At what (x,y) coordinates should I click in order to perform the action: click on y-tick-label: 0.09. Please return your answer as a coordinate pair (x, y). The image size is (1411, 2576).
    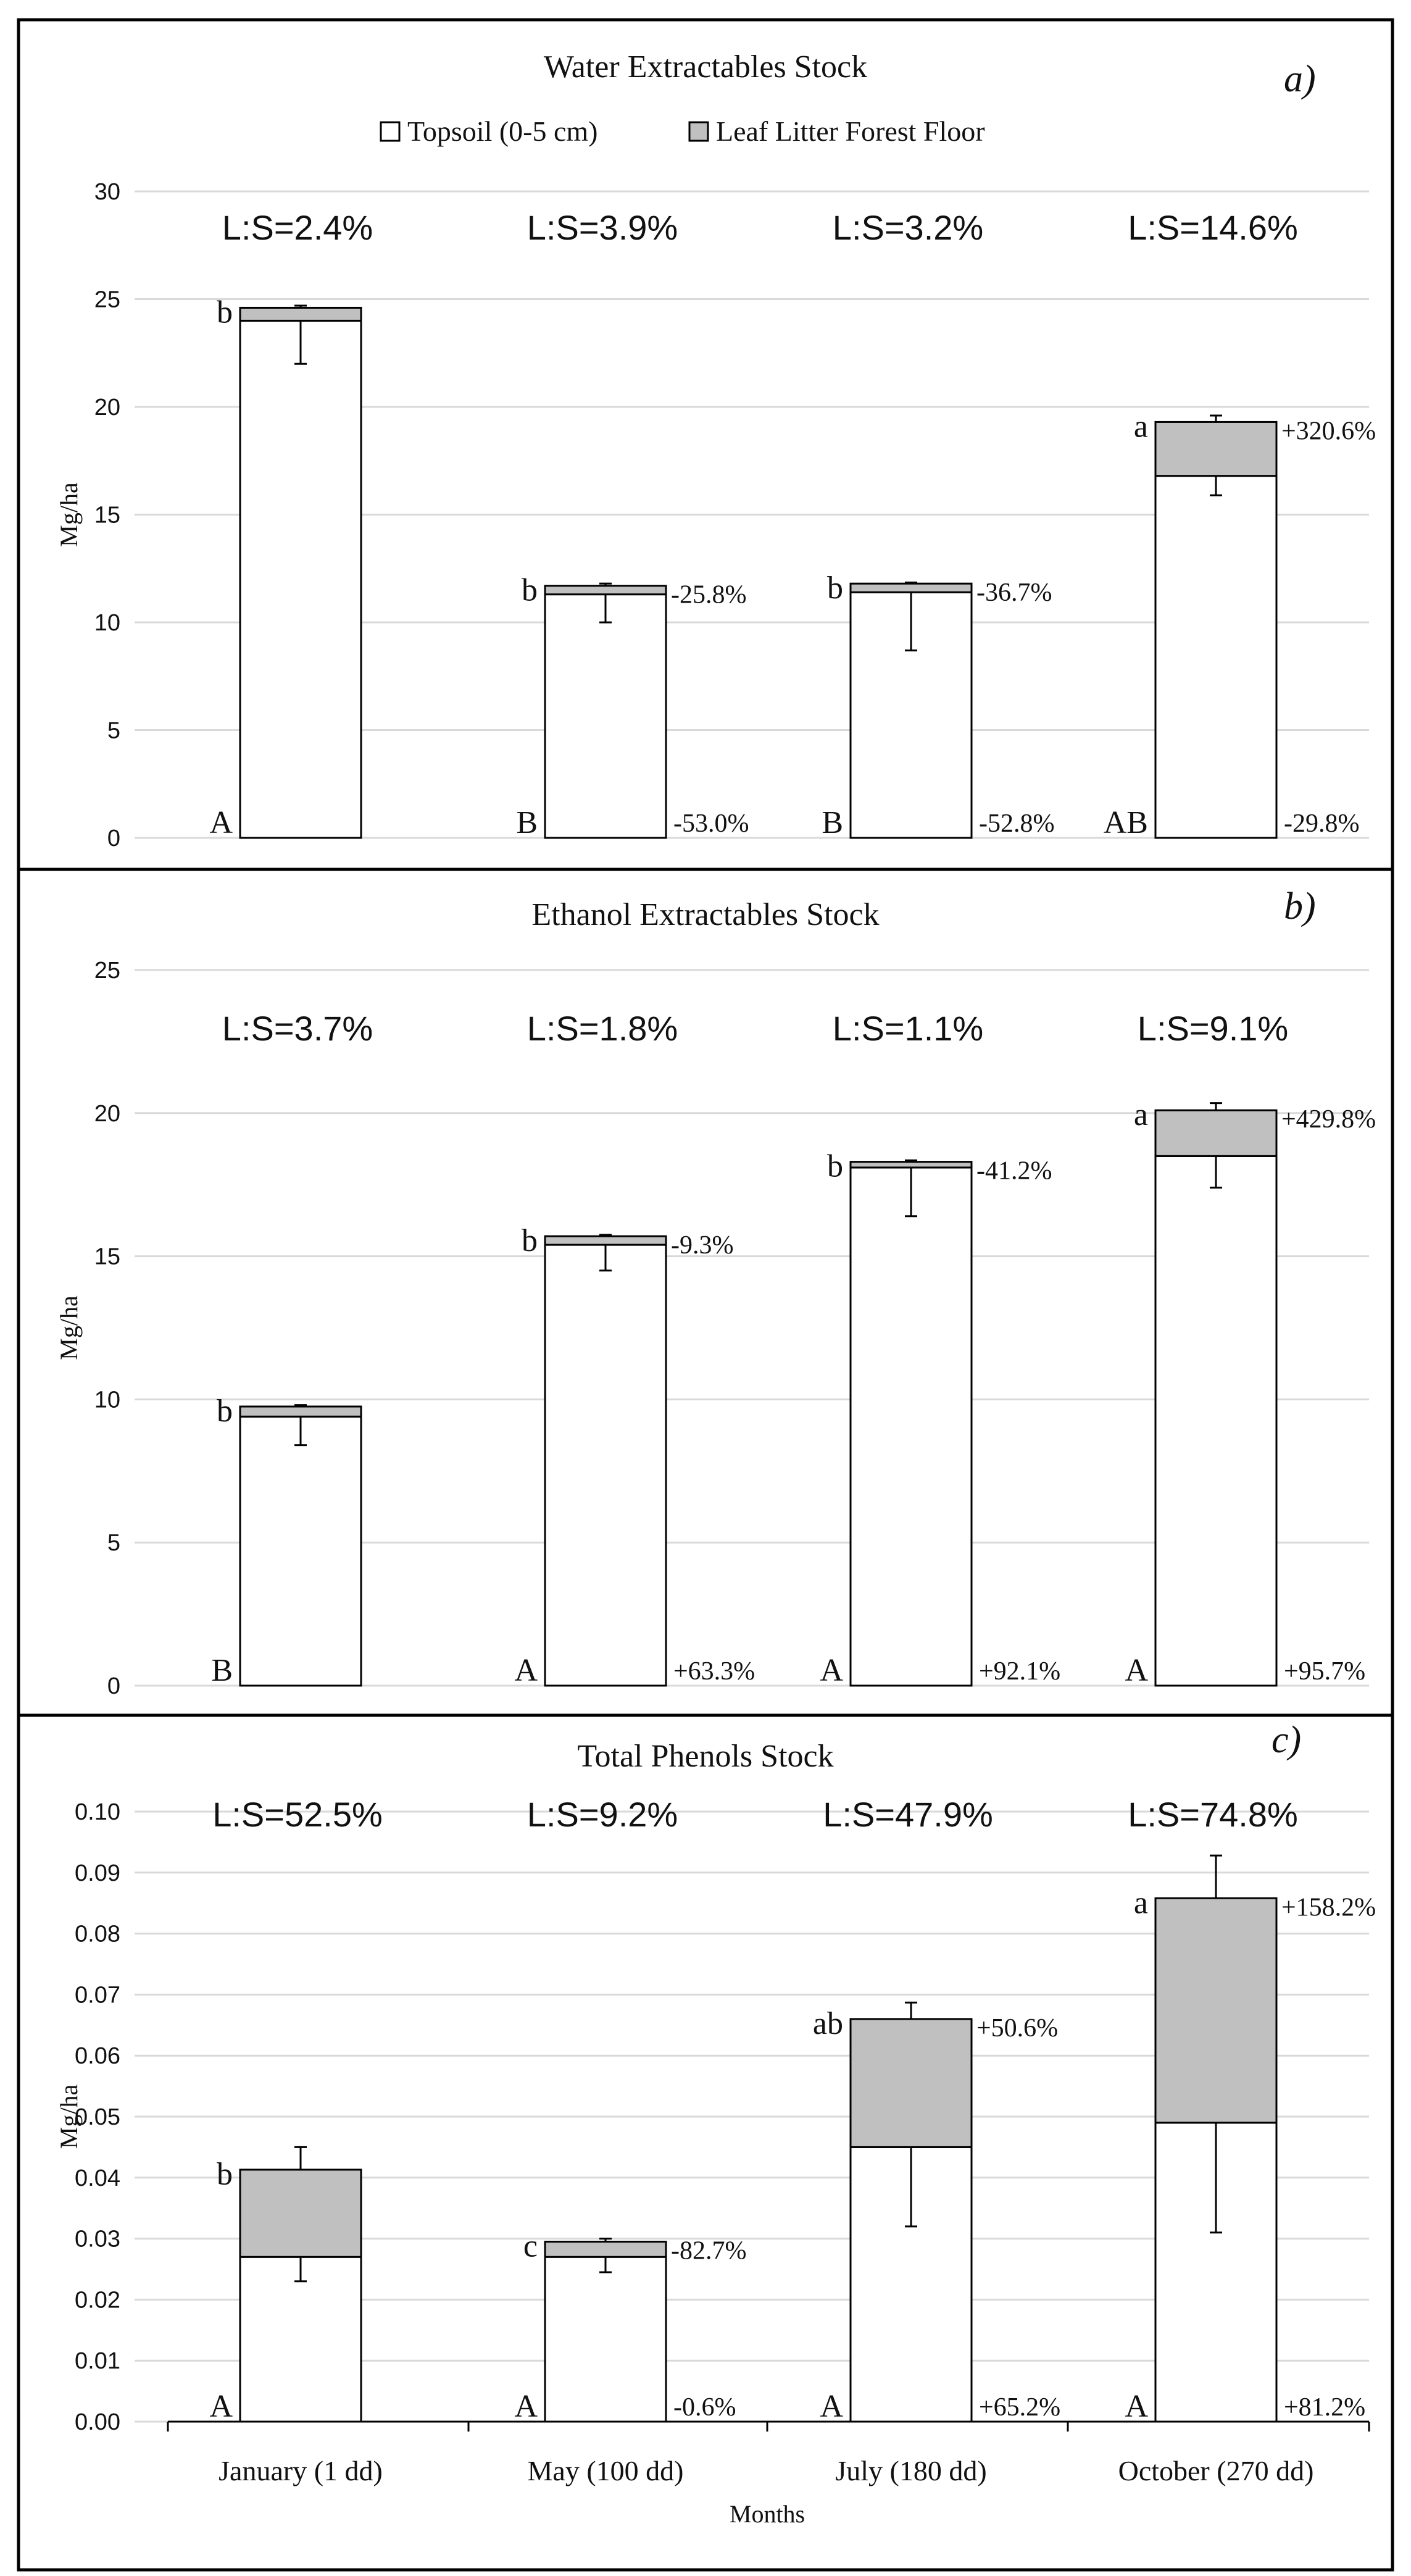
    Looking at the image, I should click on (97, 1873).